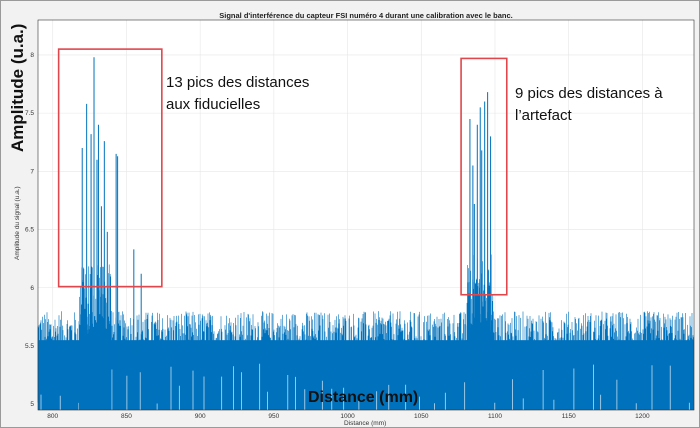  What do you see at coordinates (32, 55) in the screenshot?
I see `y-tick-label: 8` at bounding box center [32, 55].